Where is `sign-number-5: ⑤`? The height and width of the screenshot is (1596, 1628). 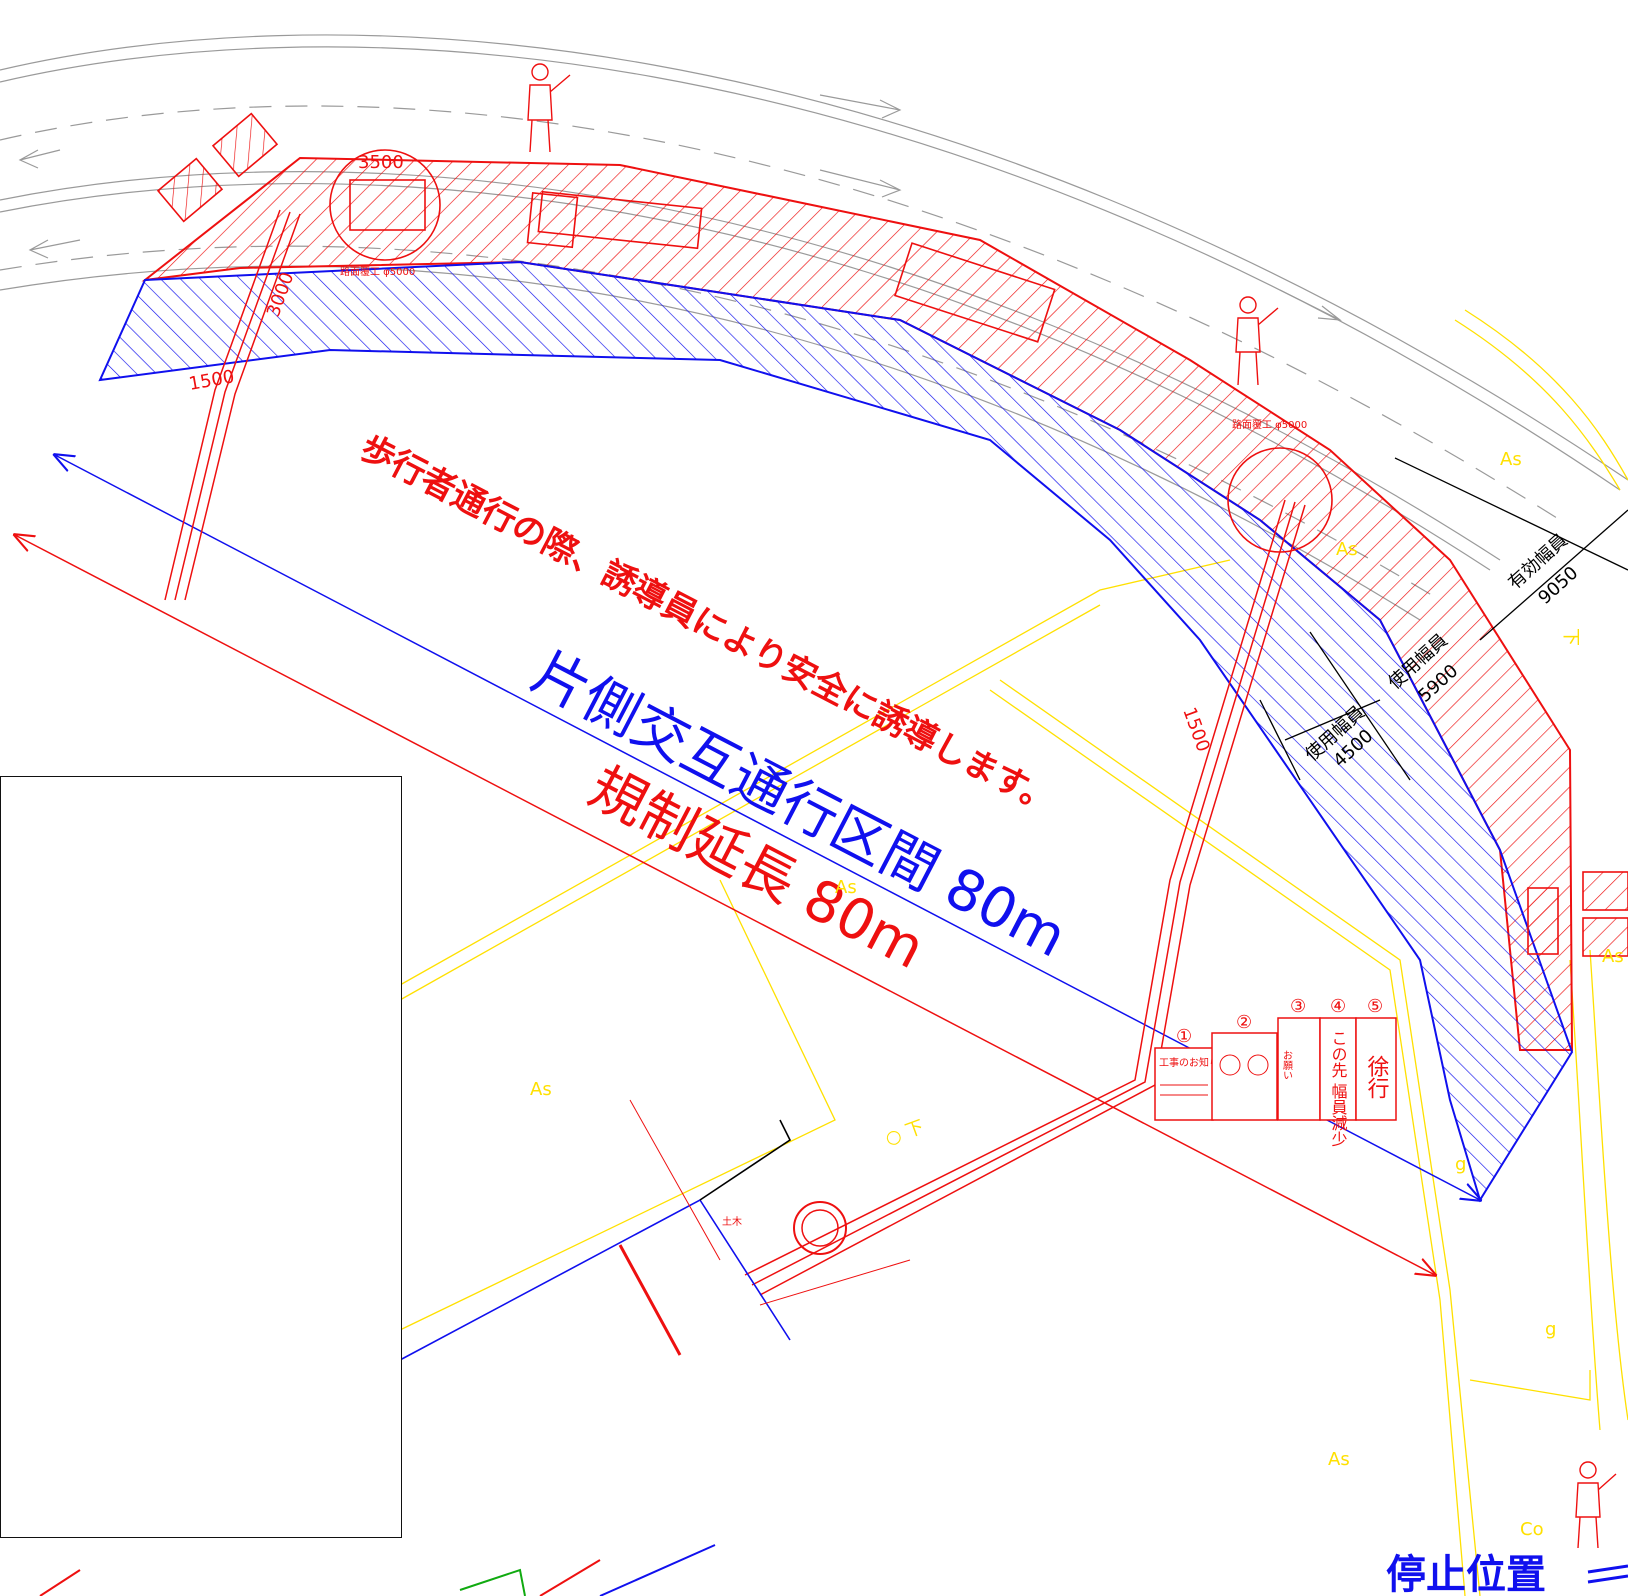
sign-number-5: ⑤ is located at coordinates (1375, 1006).